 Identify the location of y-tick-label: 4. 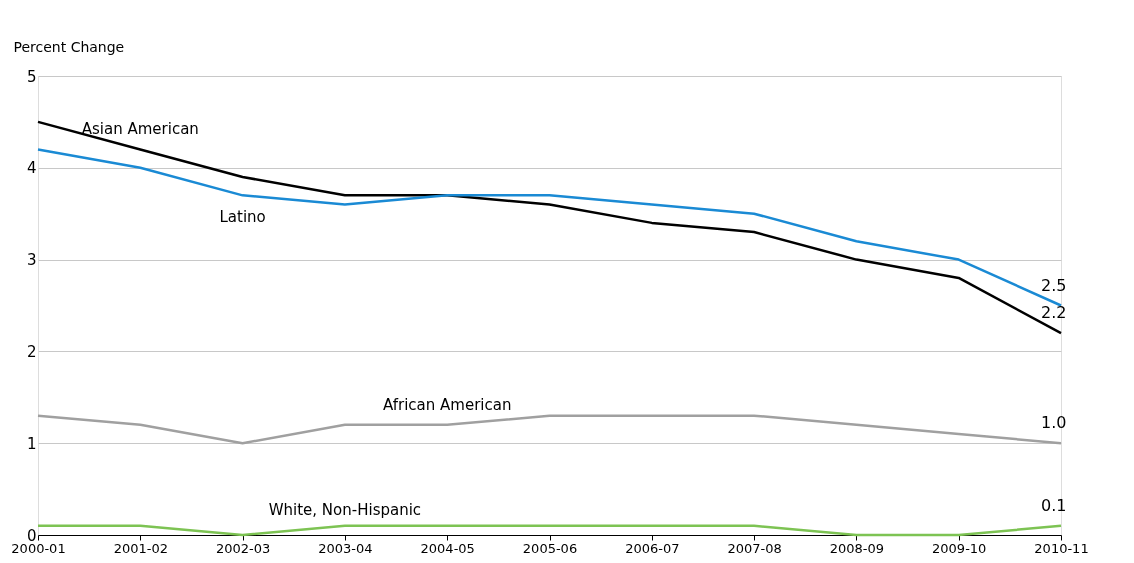
(31, 168).